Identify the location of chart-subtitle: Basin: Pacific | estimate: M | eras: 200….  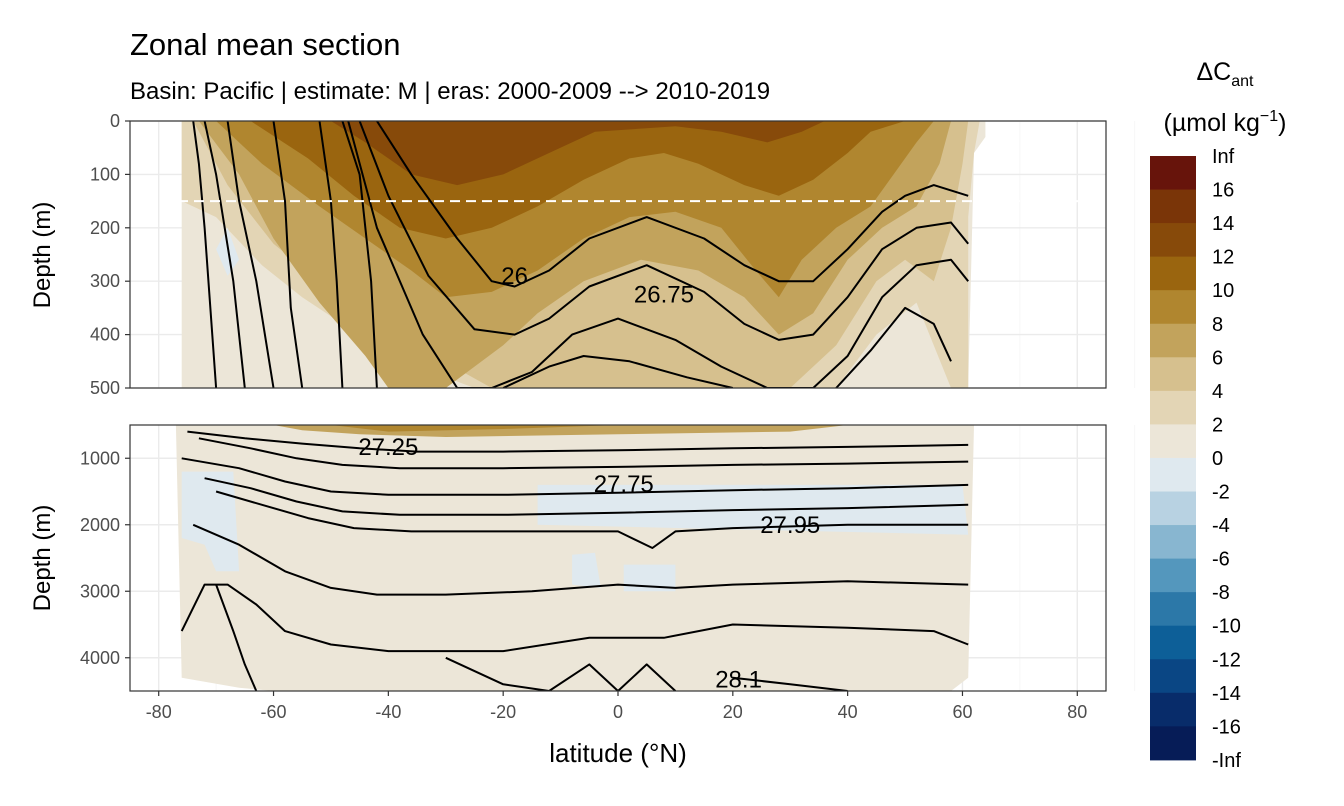
(450, 91).